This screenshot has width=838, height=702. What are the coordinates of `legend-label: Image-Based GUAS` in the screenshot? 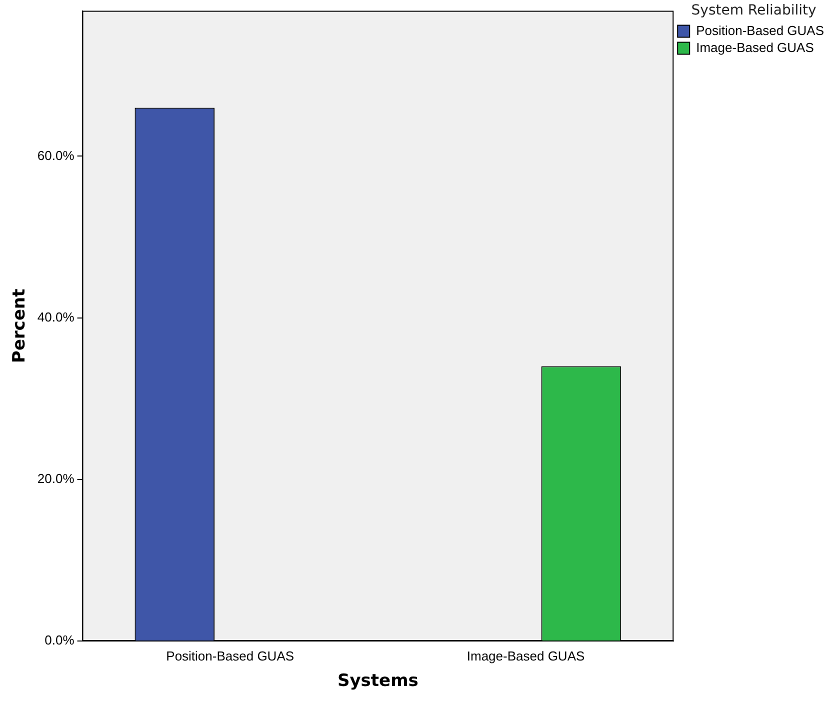 It's located at (755, 47).